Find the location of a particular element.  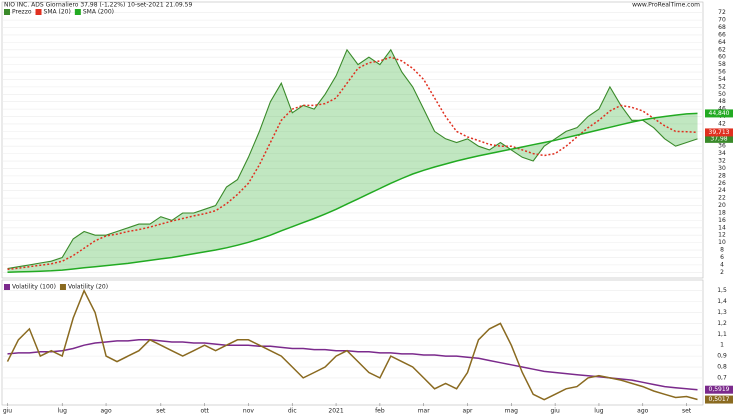

y-tick-label: 72 is located at coordinates (722, 12).